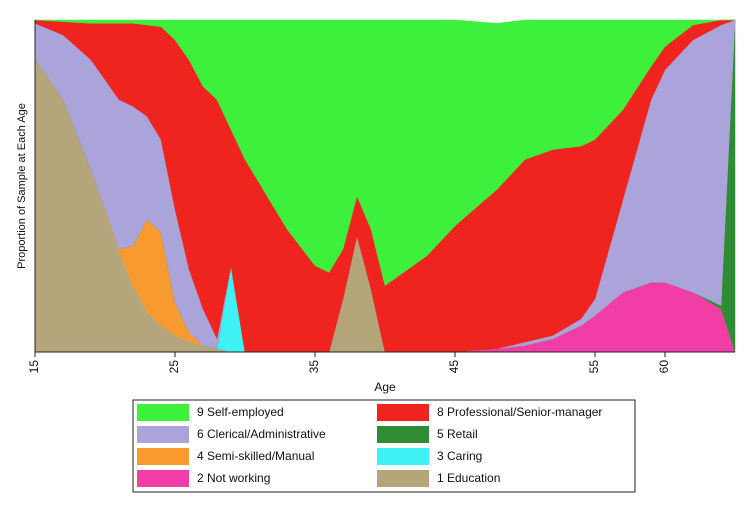  I want to click on x-tick-label: 55, so click(594, 367).